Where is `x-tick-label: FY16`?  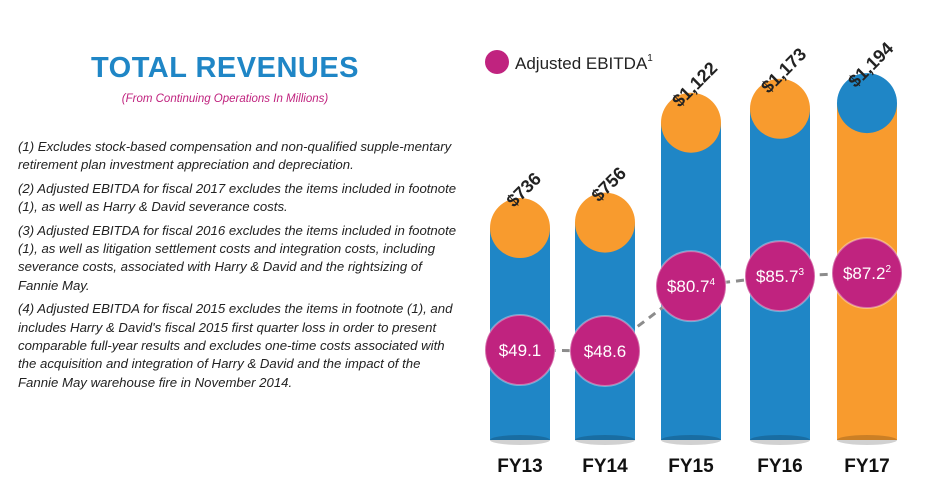 x-tick-label: FY16 is located at coordinates (779, 466).